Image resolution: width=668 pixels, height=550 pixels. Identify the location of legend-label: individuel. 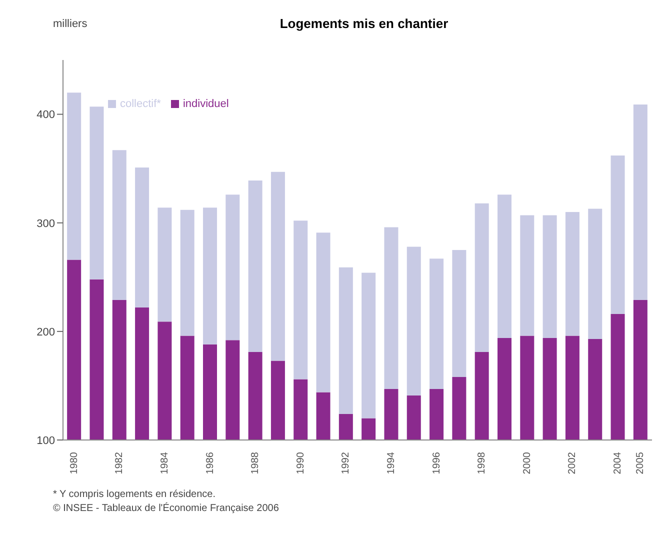
(205, 104).